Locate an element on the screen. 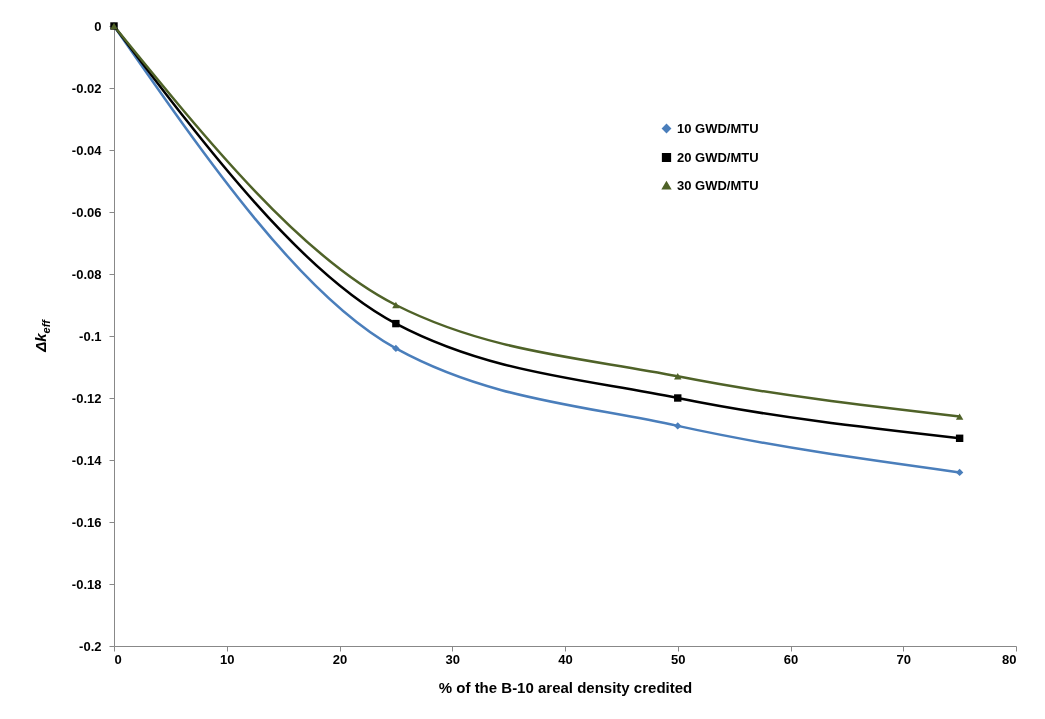 This screenshot has height=719, width=1045. legend-label: 30 GWD/MTU is located at coordinates (718, 185).